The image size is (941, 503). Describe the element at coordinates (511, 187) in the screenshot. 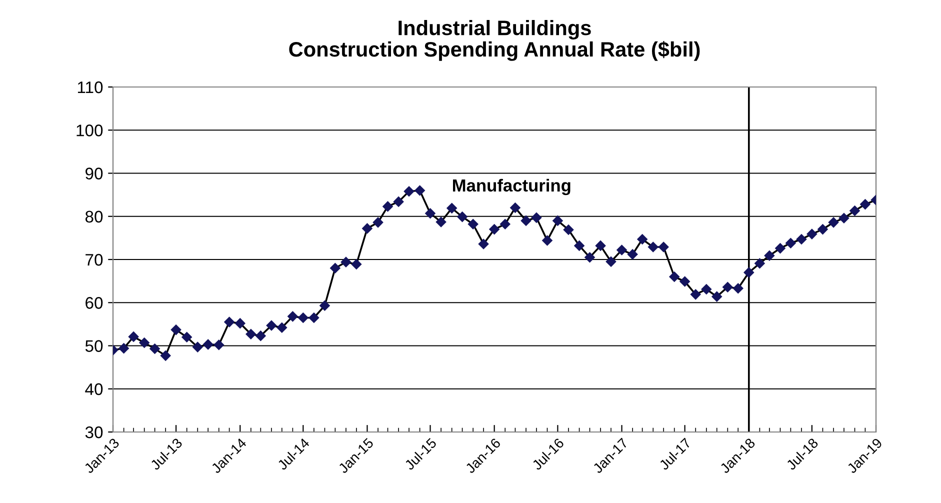

I see `series-label: Manufacturing` at that location.